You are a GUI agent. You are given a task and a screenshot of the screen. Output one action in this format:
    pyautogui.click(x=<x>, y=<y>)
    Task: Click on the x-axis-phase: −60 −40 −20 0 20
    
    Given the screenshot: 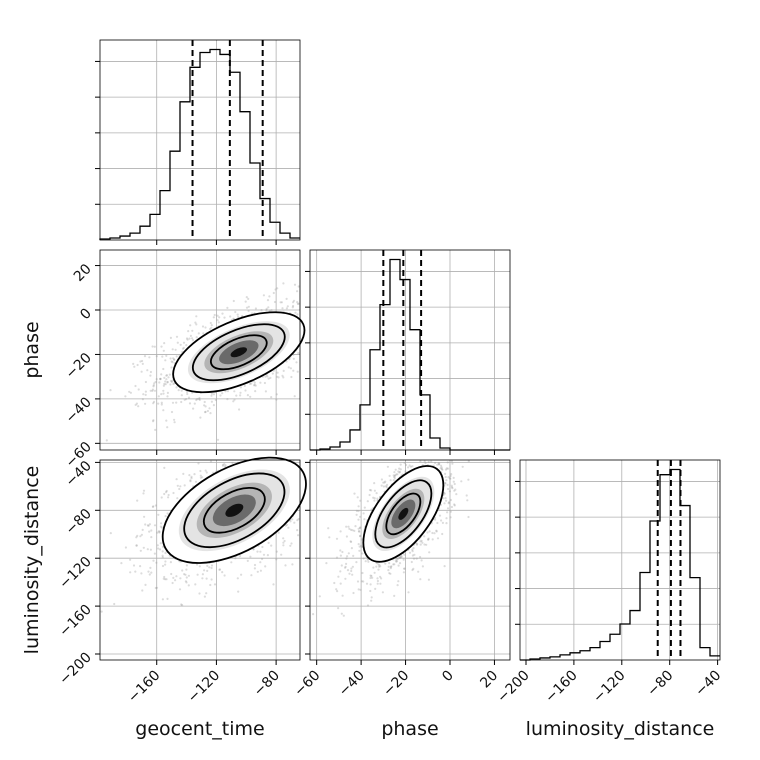 What is the action you would take?
    pyautogui.click(x=396, y=680)
    